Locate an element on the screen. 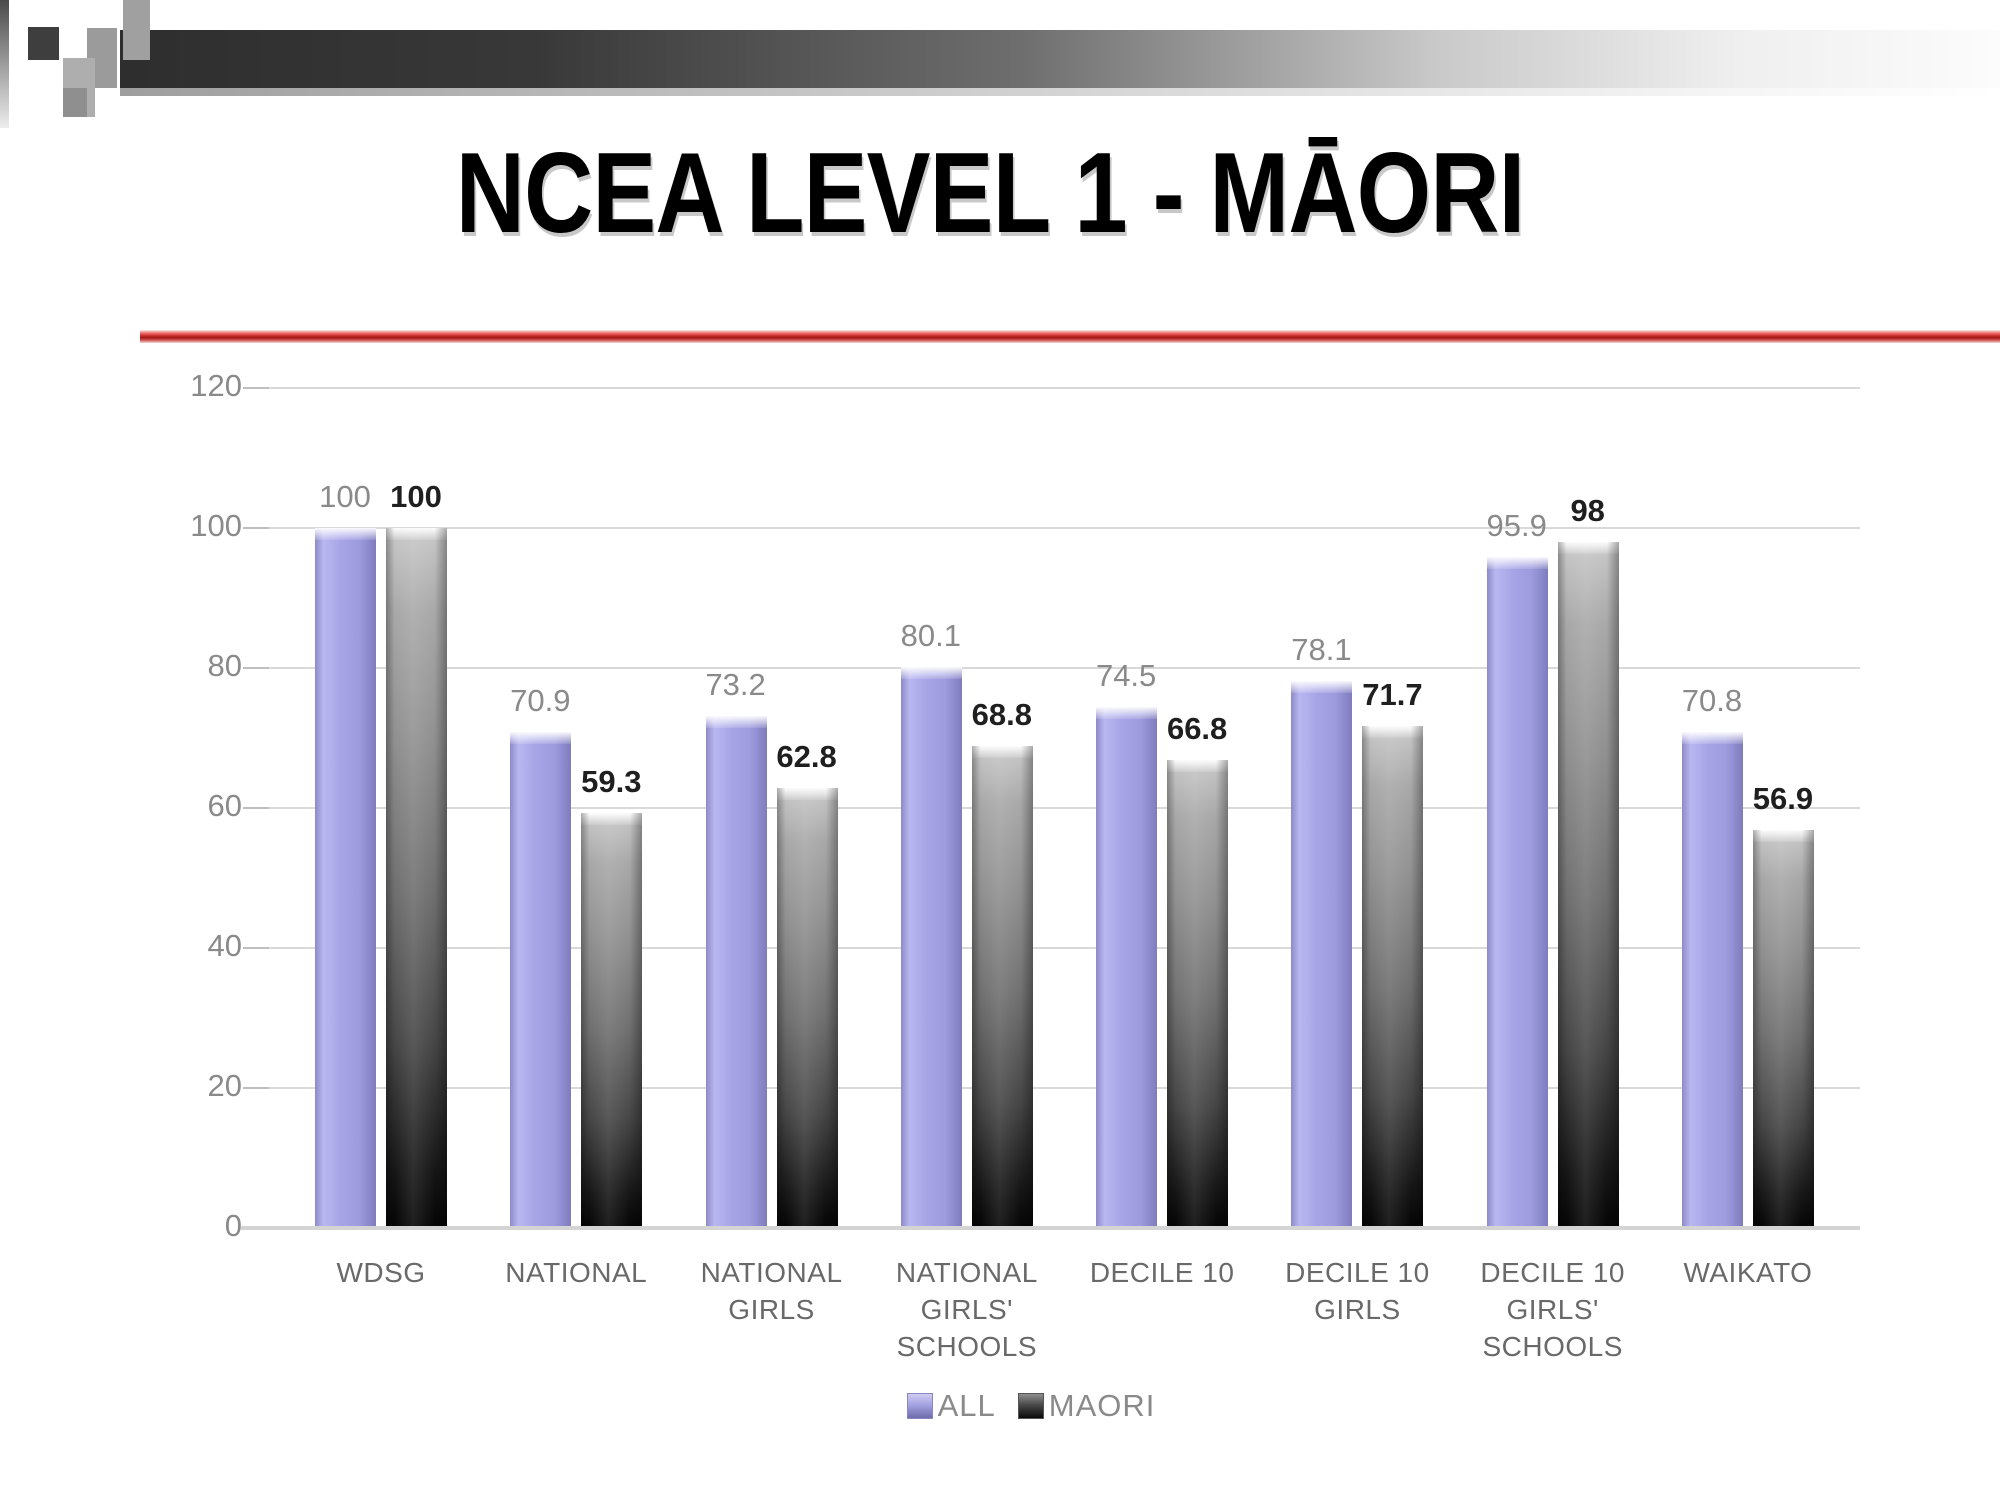 The image size is (2000, 1500). bar-wrap-all: 70.9 is located at coordinates (541, 955).